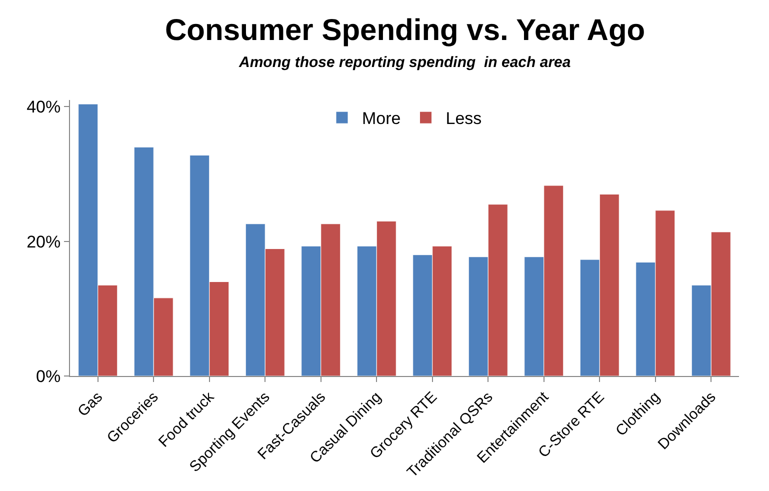 The width and height of the screenshot is (769, 491). Describe the element at coordinates (404, 62) in the screenshot. I see `chart-subtitle: Among those reporting spending in each area` at that location.